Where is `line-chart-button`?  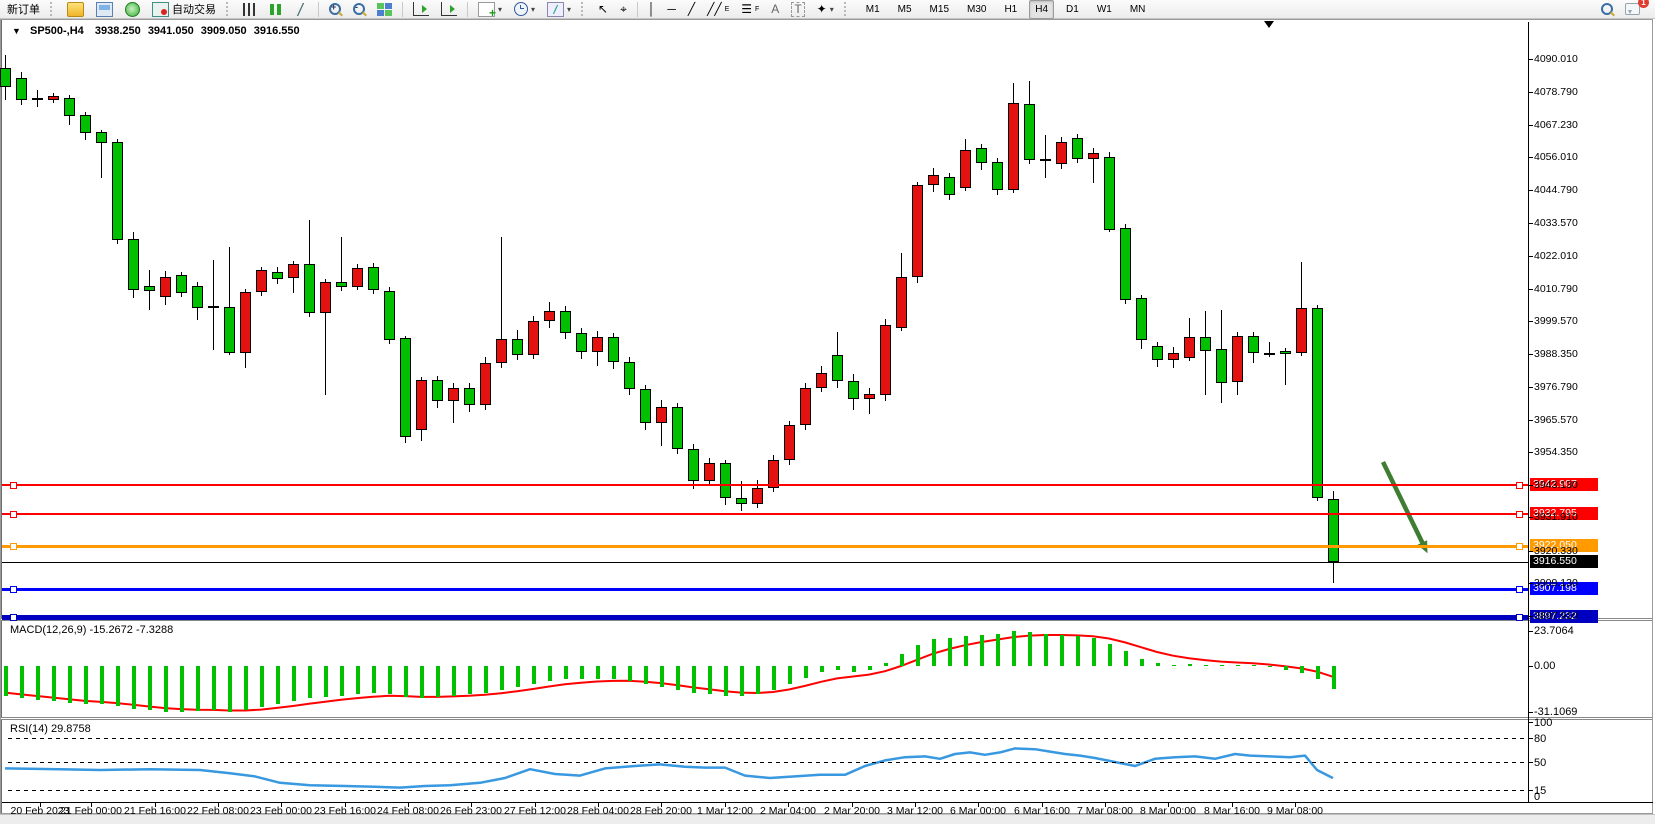 line-chart-button is located at coordinates (300, 9).